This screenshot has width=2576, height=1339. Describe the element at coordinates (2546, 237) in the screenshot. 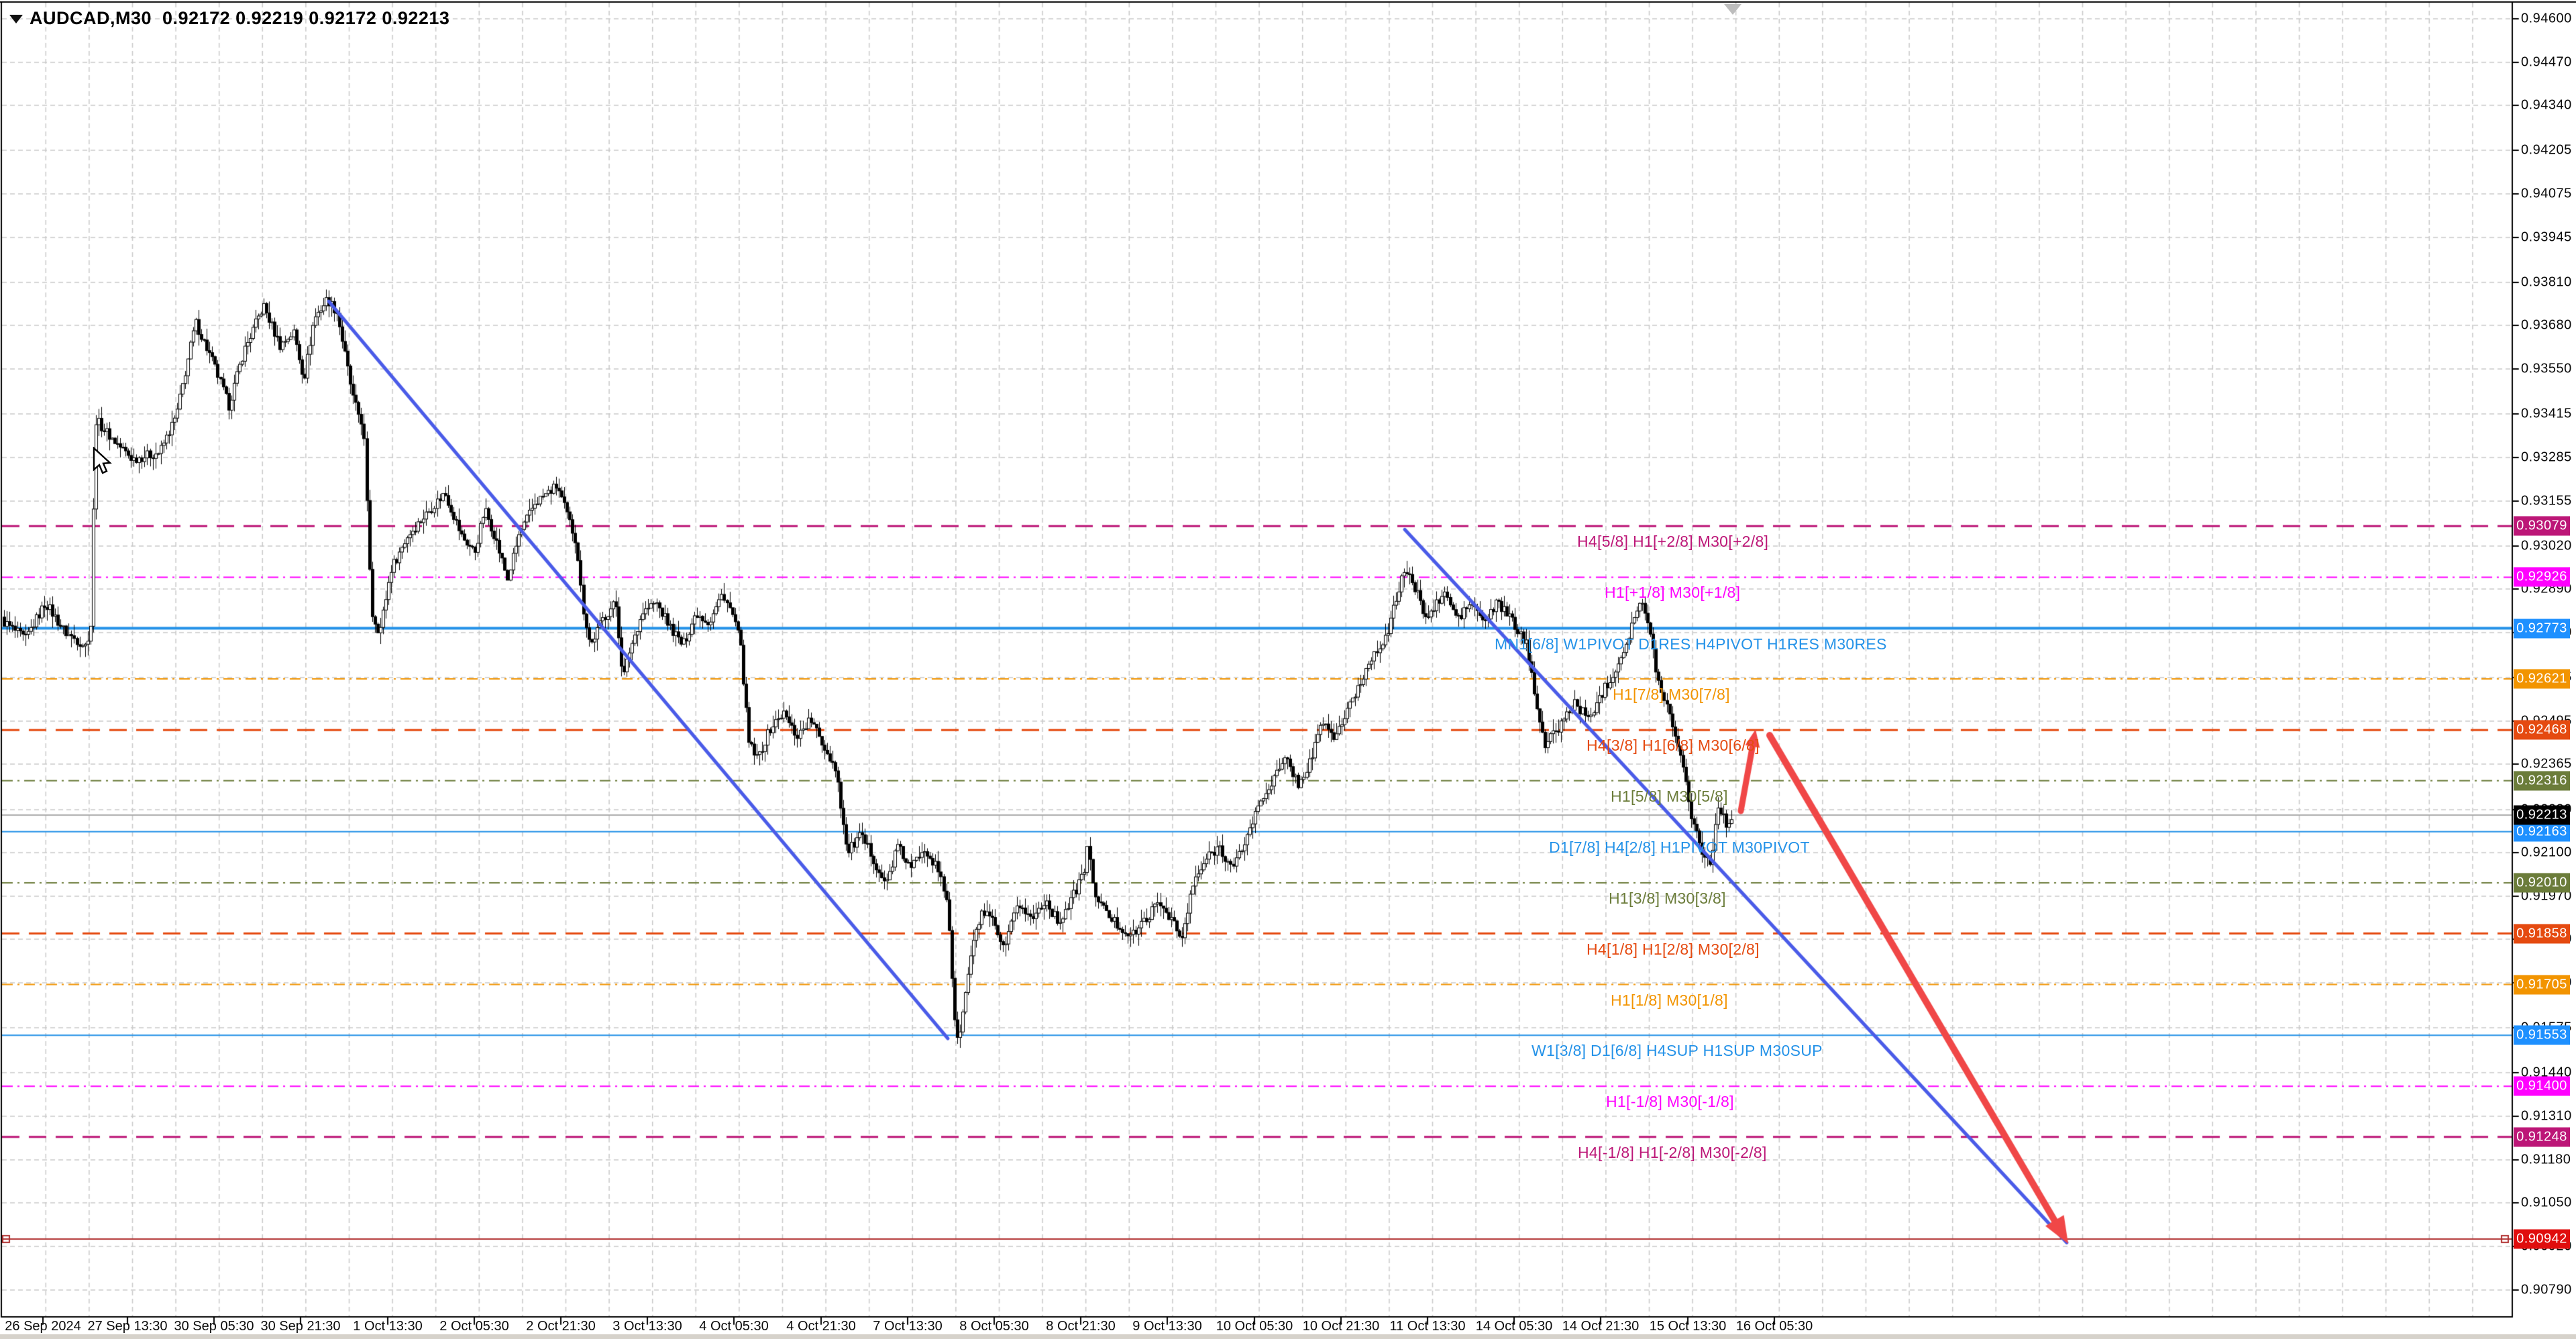

I see `price-axis-label: 0.93945` at that location.